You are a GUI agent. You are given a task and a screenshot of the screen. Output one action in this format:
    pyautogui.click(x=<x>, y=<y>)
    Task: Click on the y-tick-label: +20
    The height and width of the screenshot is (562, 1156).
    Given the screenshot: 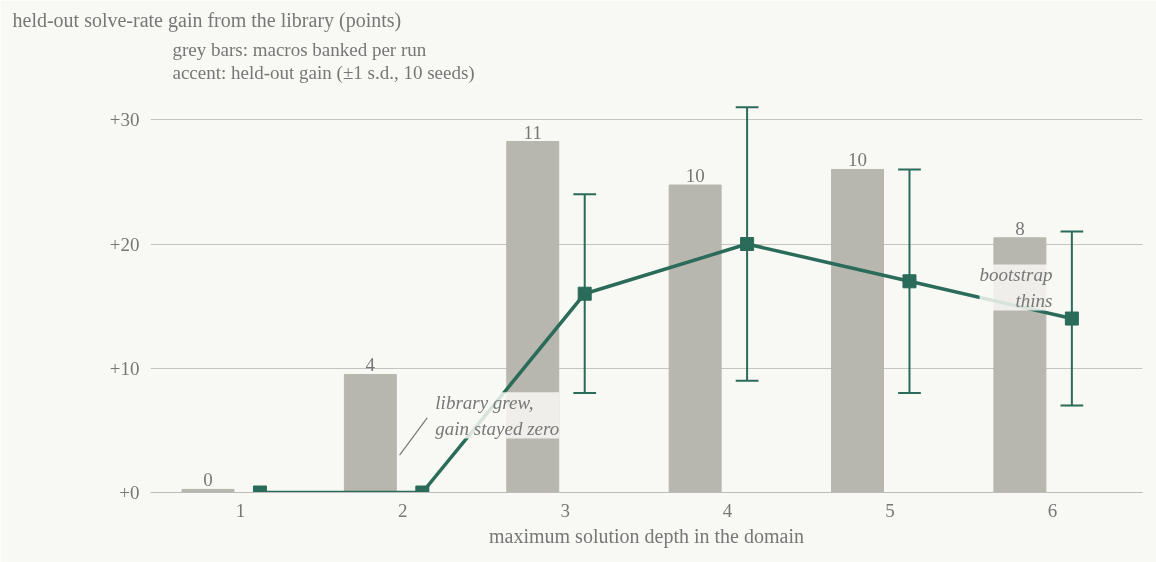 What is the action you would take?
    pyautogui.click(x=124, y=244)
    